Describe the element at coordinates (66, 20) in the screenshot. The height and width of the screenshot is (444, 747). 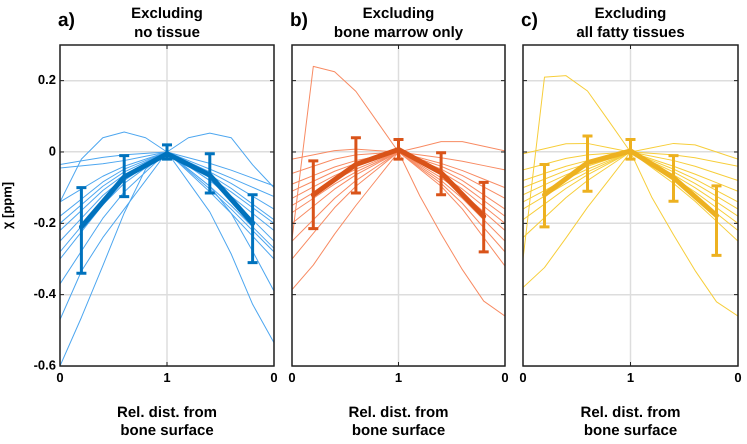
I see `text: a)` at that location.